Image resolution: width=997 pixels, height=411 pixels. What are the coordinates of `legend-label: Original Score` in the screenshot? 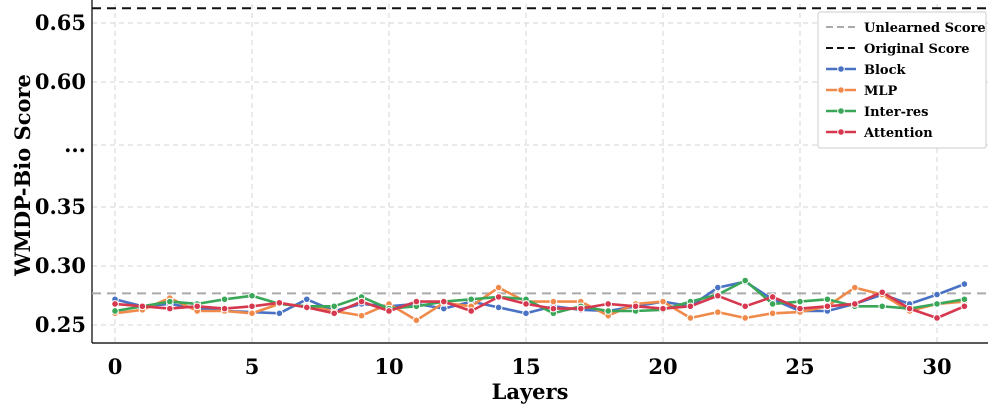 It's located at (917, 49).